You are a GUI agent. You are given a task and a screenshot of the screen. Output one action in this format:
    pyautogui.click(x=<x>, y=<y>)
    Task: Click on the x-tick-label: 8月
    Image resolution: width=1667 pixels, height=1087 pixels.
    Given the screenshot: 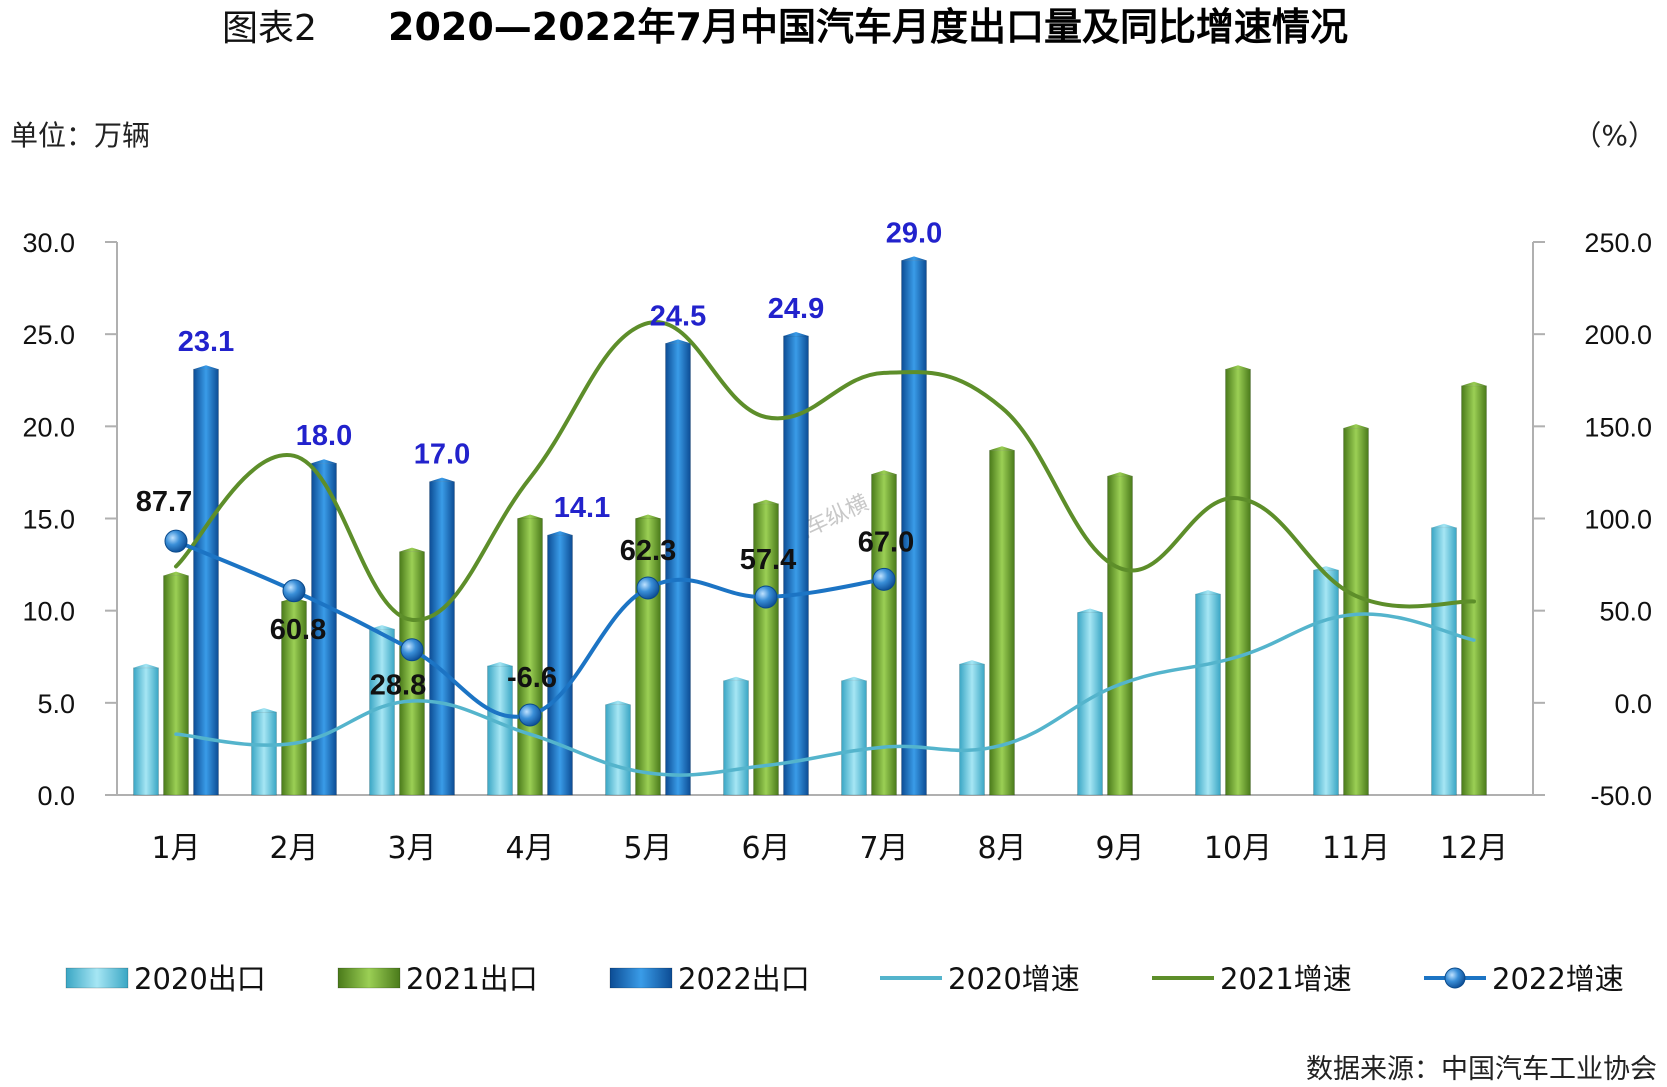 What is the action you would take?
    pyautogui.click(x=1001, y=848)
    